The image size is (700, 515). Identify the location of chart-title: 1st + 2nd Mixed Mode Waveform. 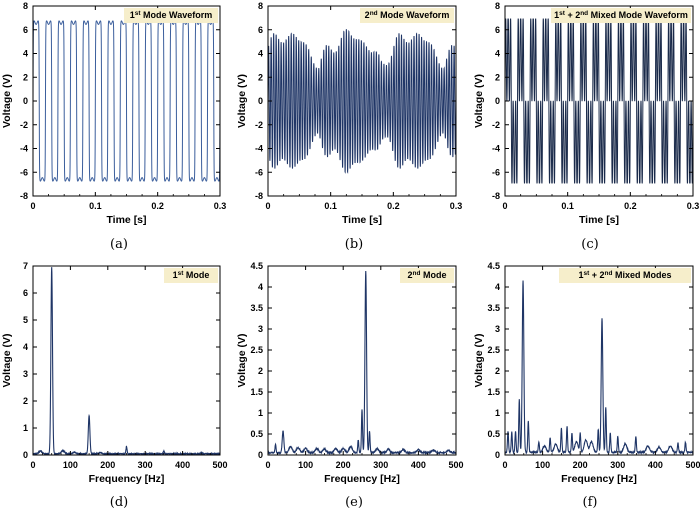
(621, 15).